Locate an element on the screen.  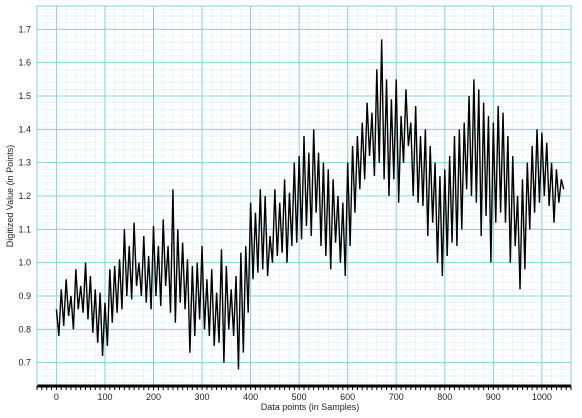
x-tick-label: 500 is located at coordinates (299, 397).